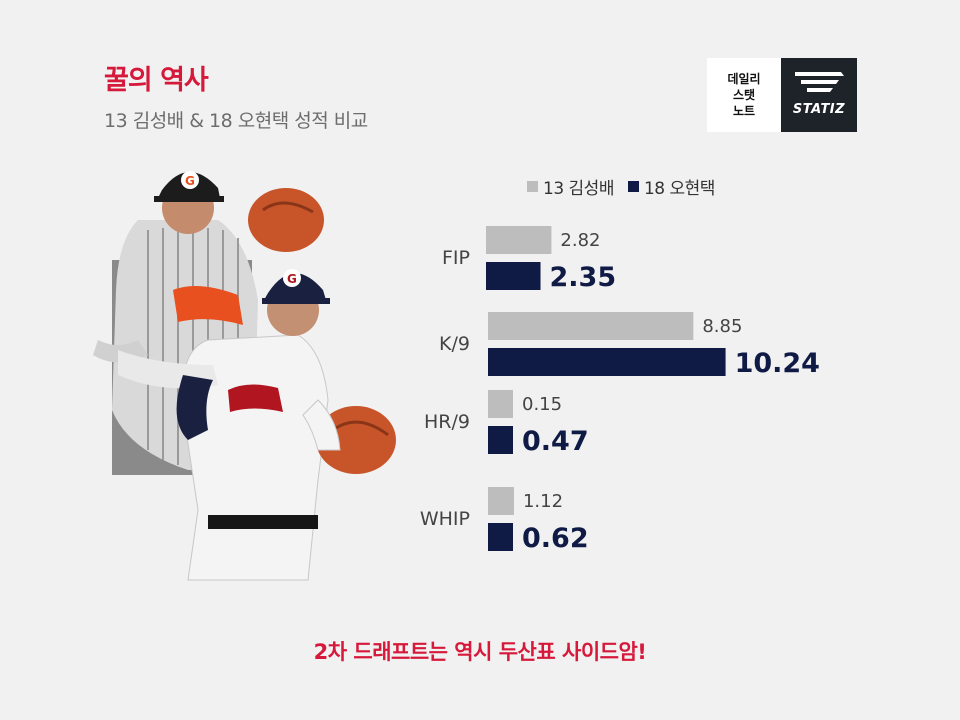 This screenshot has width=960, height=720. Describe the element at coordinates (555, 538) in the screenshot. I see `data-label-series-b: 0.62` at that location.